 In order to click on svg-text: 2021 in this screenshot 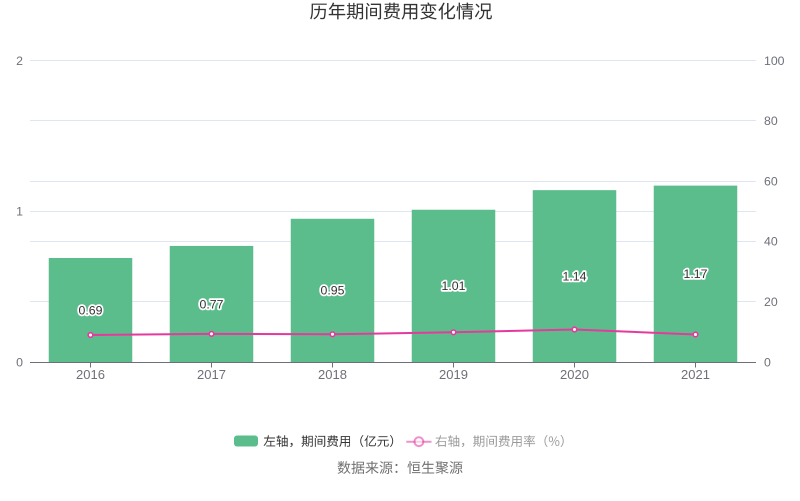, I will do `click(695, 374)`.